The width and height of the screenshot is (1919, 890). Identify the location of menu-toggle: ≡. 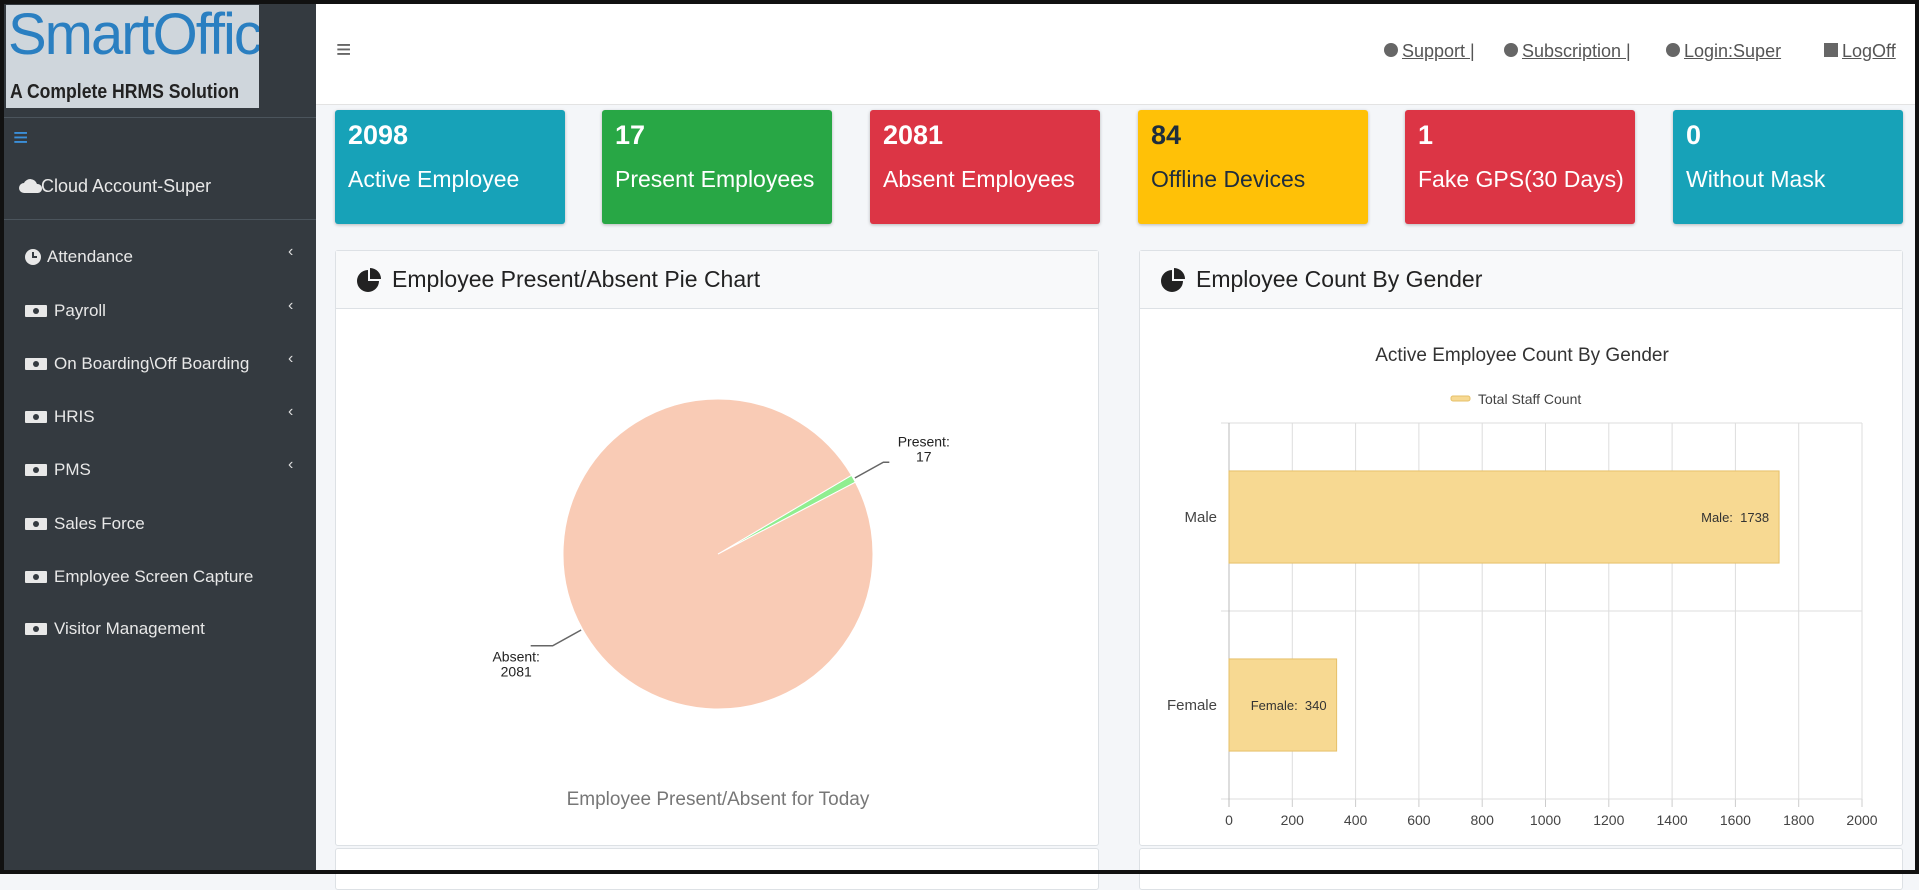
(21, 137).